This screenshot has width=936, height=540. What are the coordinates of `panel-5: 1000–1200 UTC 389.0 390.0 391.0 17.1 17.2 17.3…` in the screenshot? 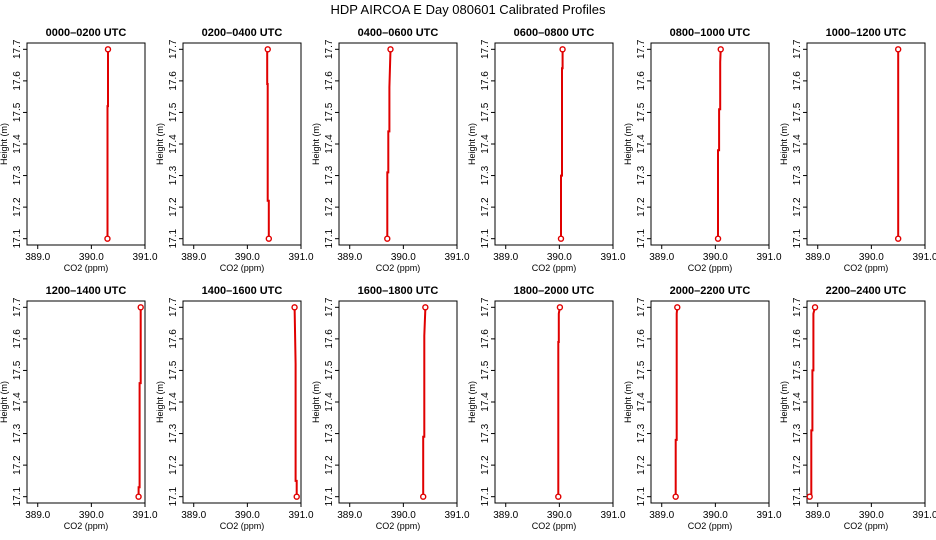 It's located at (857, 150).